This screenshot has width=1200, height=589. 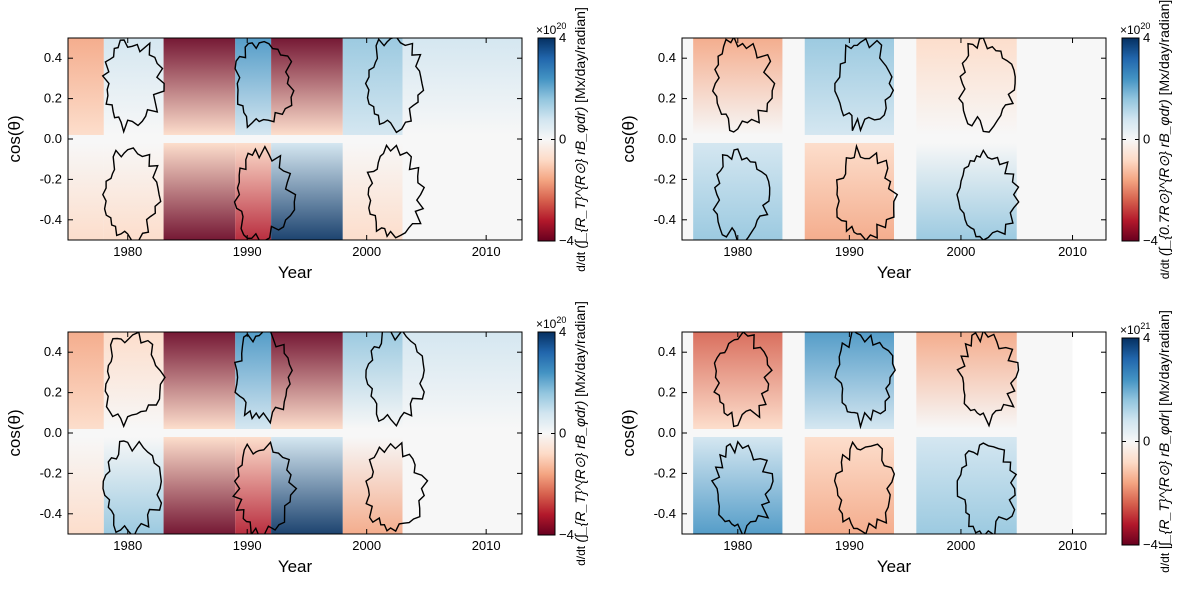 What do you see at coordinates (1089, 433) in the screenshot?
I see `no-data-region` at bounding box center [1089, 433].